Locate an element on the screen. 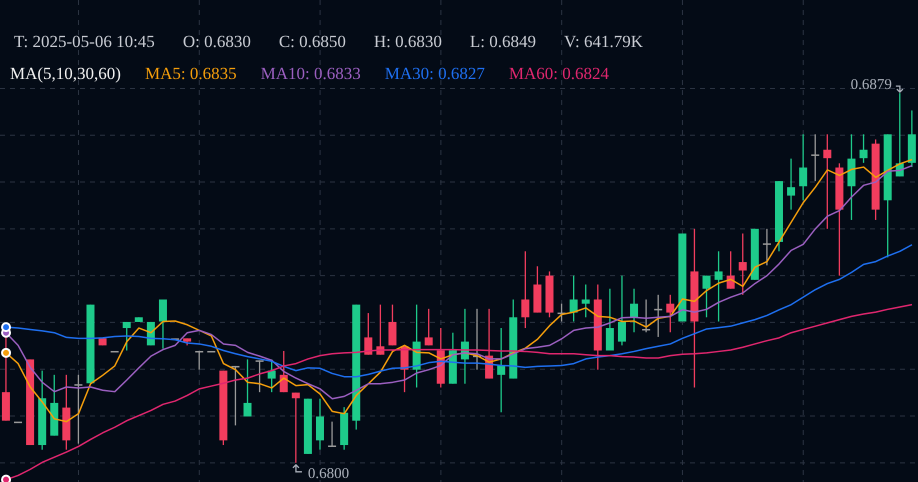 The image size is (918, 482). annotation: C: 0.6850 is located at coordinates (312, 42).